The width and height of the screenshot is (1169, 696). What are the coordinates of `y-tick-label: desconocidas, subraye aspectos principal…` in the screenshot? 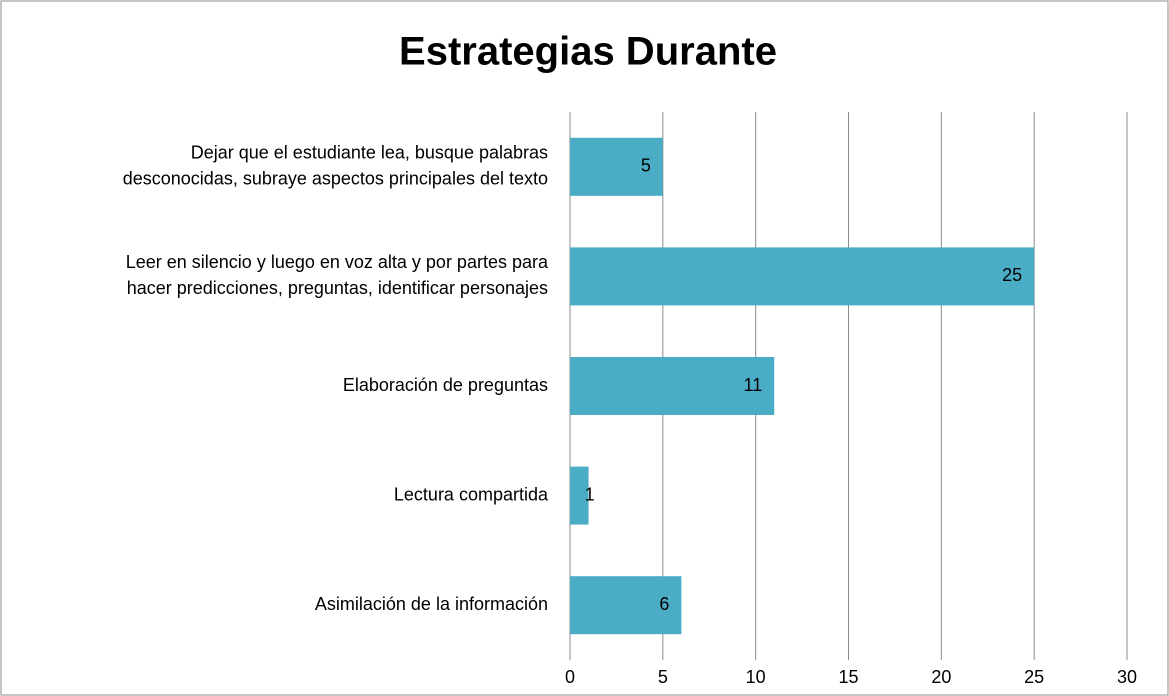 It's located at (335, 179).